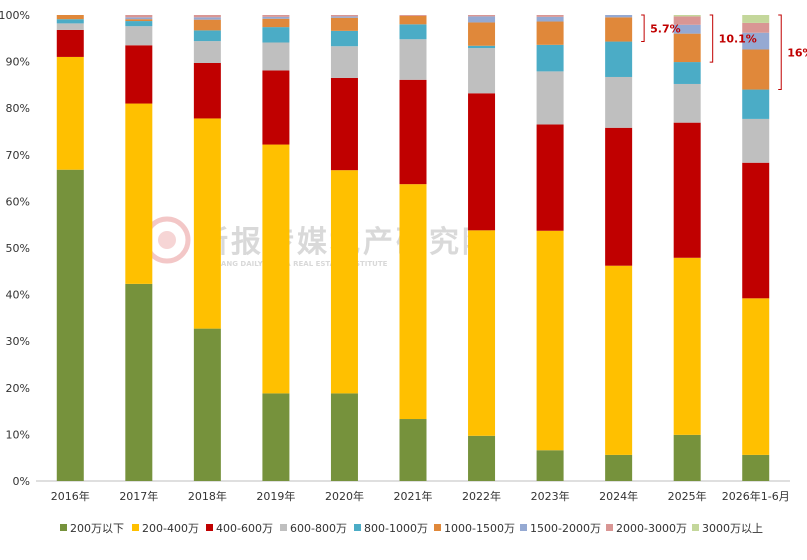  Describe the element at coordinates (15, 15) in the screenshot. I see `y-tick-label: 100%` at that location.